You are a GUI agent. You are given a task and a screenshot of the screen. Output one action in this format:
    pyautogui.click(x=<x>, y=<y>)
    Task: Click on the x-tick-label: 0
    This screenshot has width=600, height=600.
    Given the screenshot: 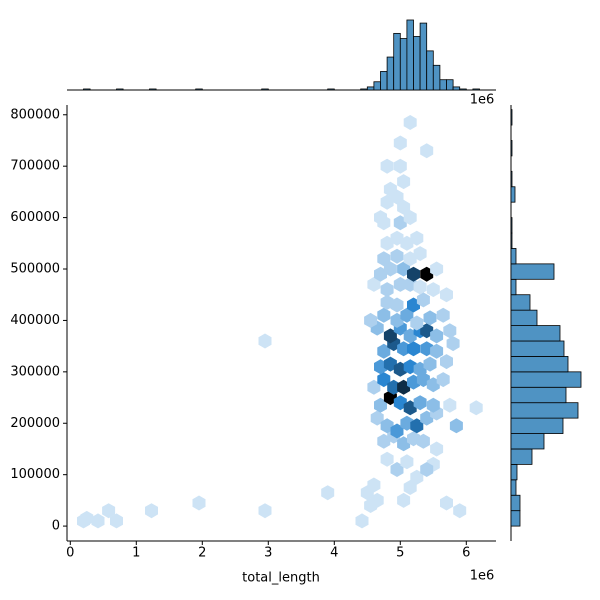 What is the action you would take?
    pyautogui.click(x=70, y=553)
    